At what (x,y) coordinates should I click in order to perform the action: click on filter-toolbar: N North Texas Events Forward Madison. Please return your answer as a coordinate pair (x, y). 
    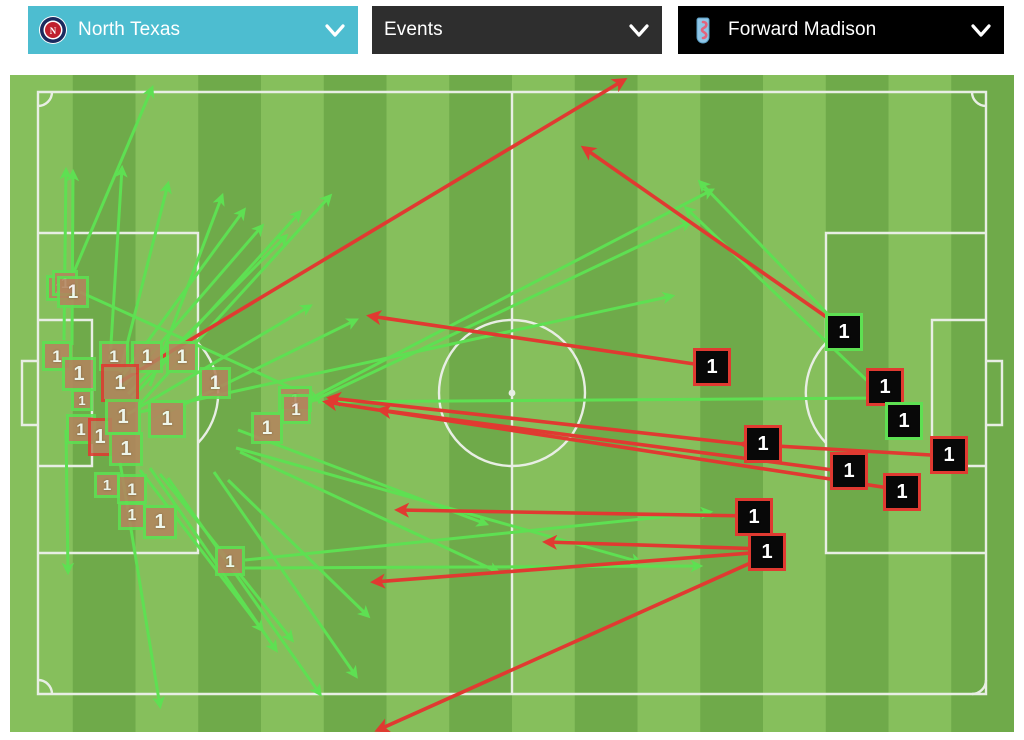
    Looking at the image, I should click on (512, 30).